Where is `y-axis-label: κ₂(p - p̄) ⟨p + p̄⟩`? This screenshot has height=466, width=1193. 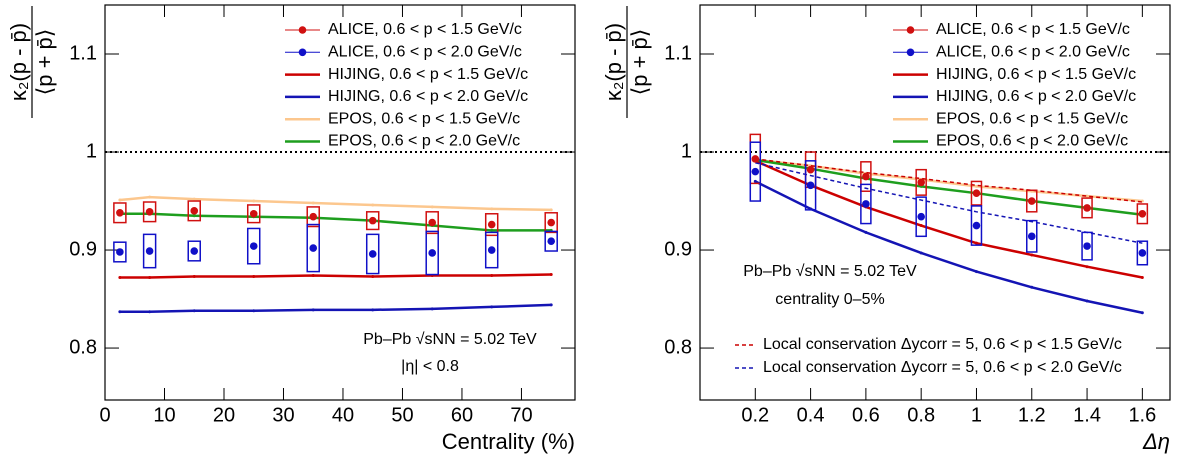
y-axis-label: κ₂(p - p̄) ⟨p + p̄⟩ is located at coordinates (626, 62).